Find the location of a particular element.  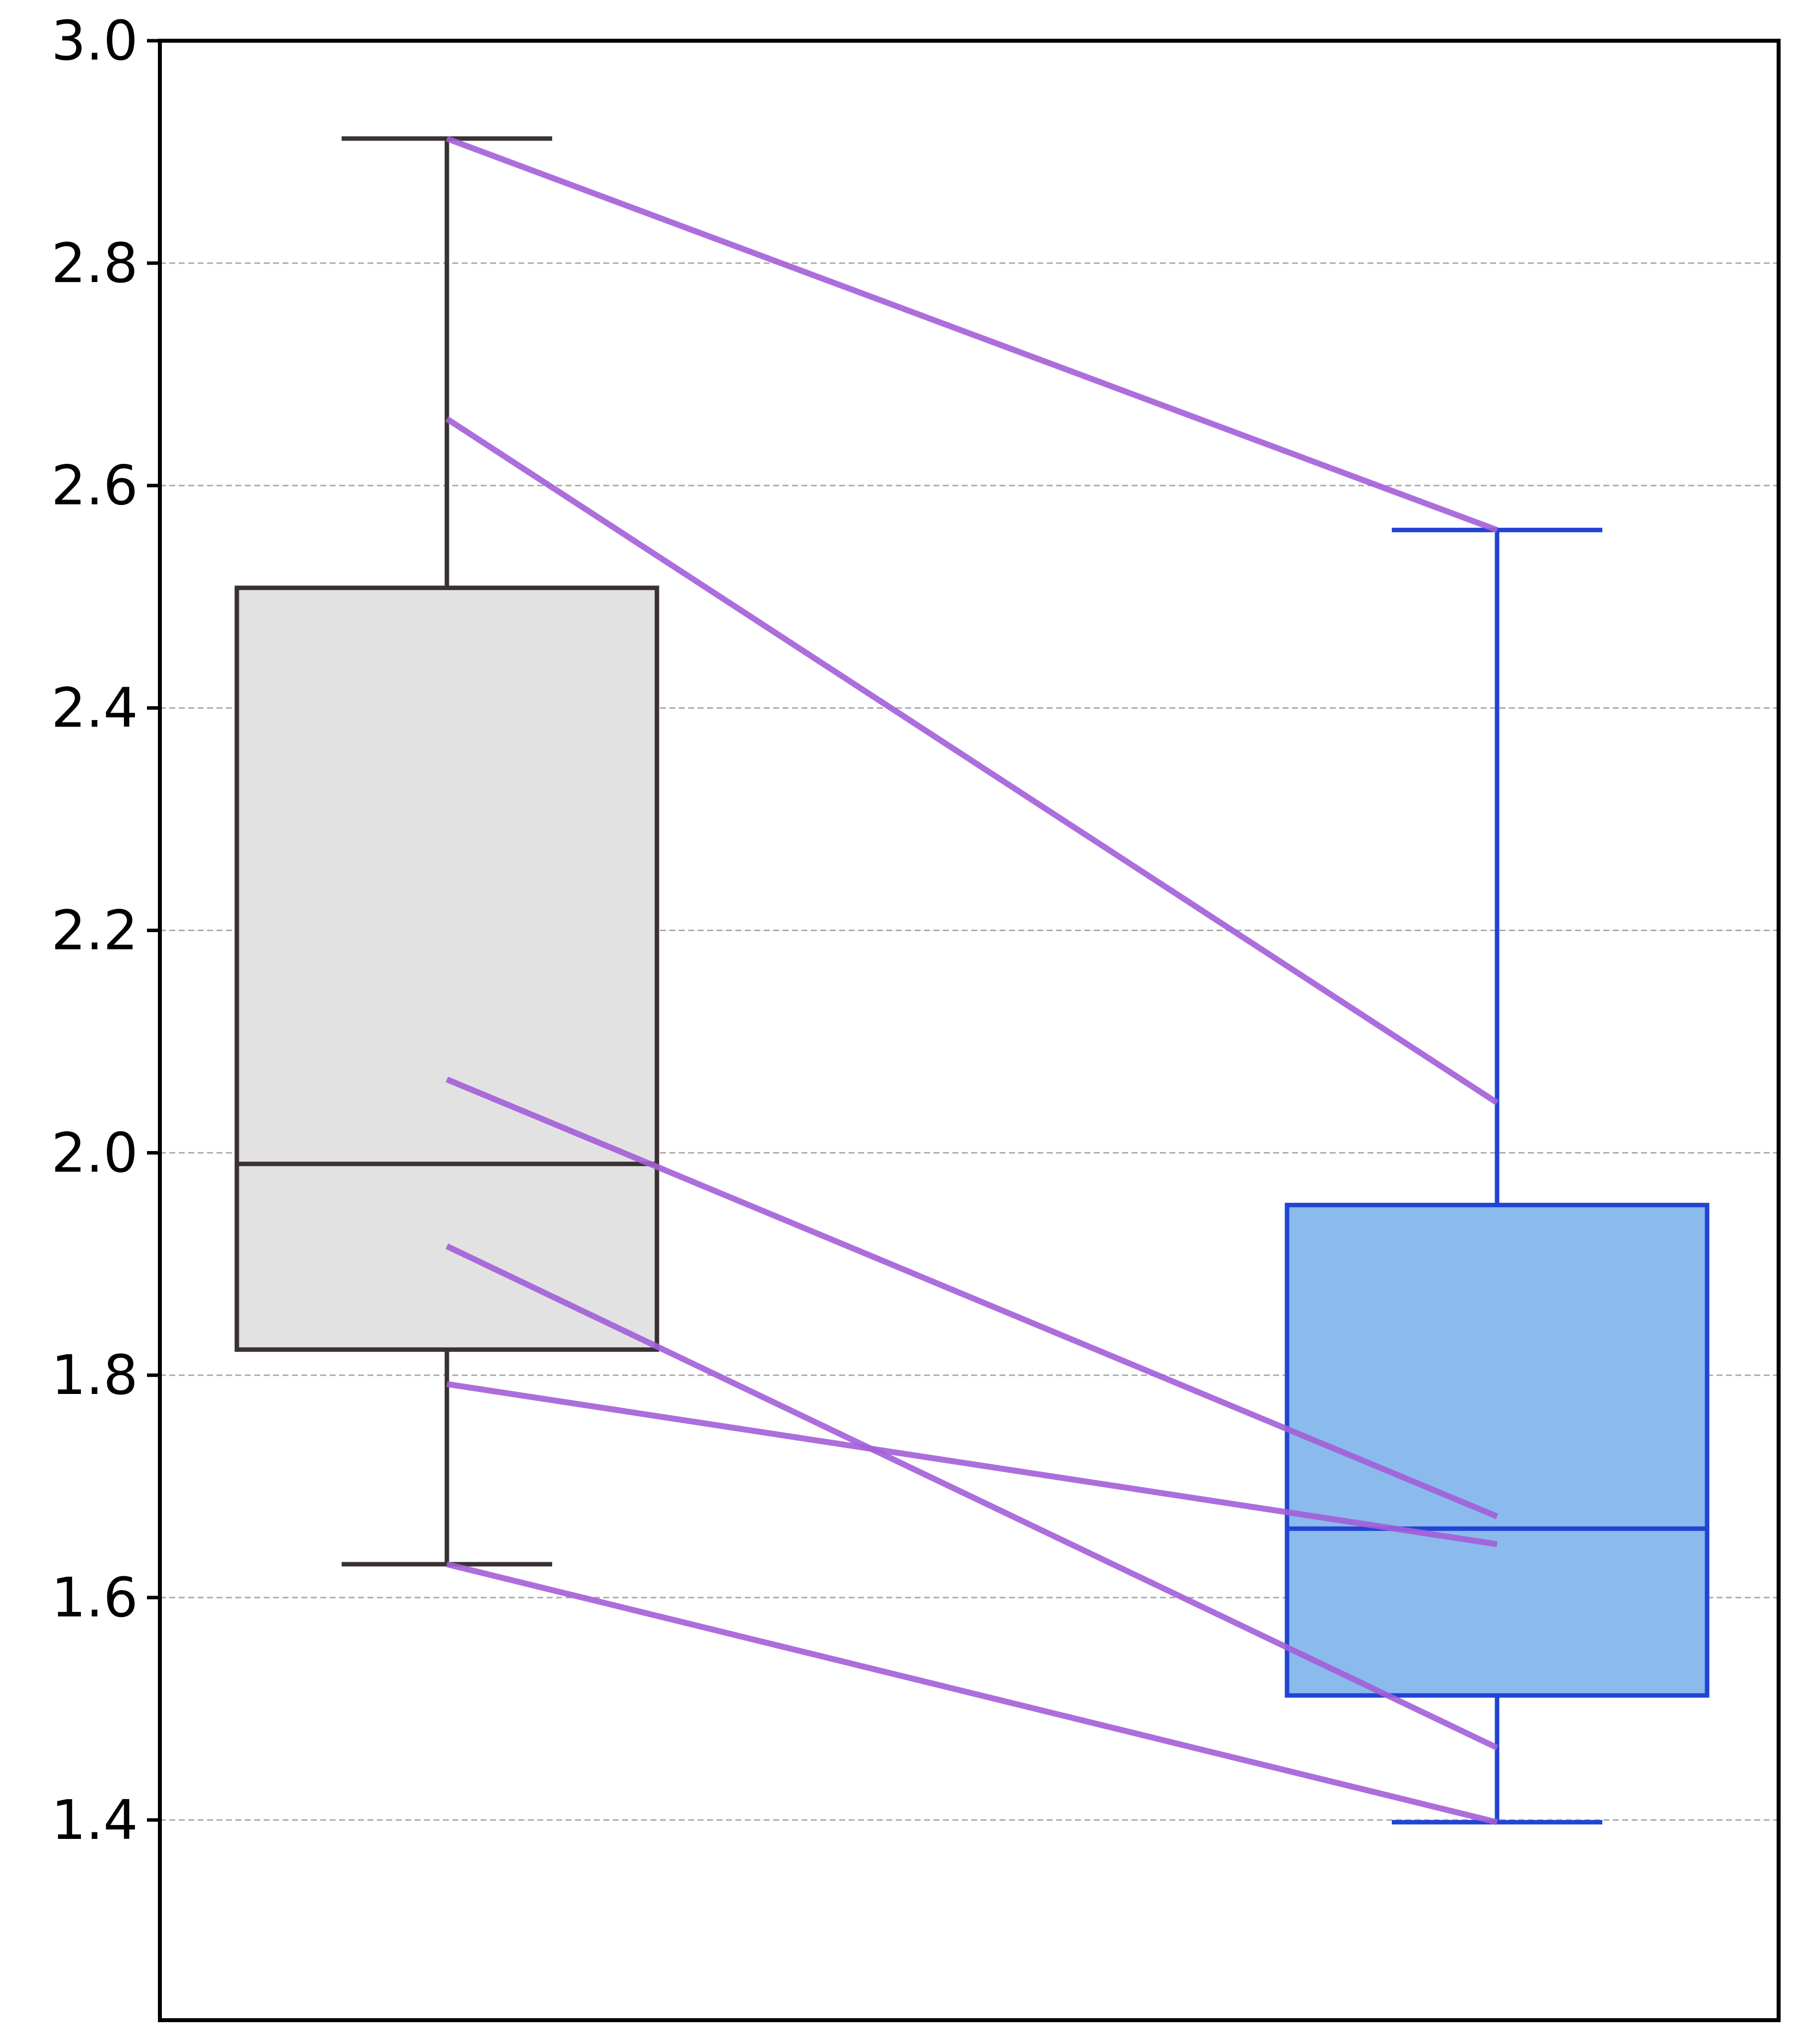

y-tick-label: 3.0 is located at coordinates (95, 41).